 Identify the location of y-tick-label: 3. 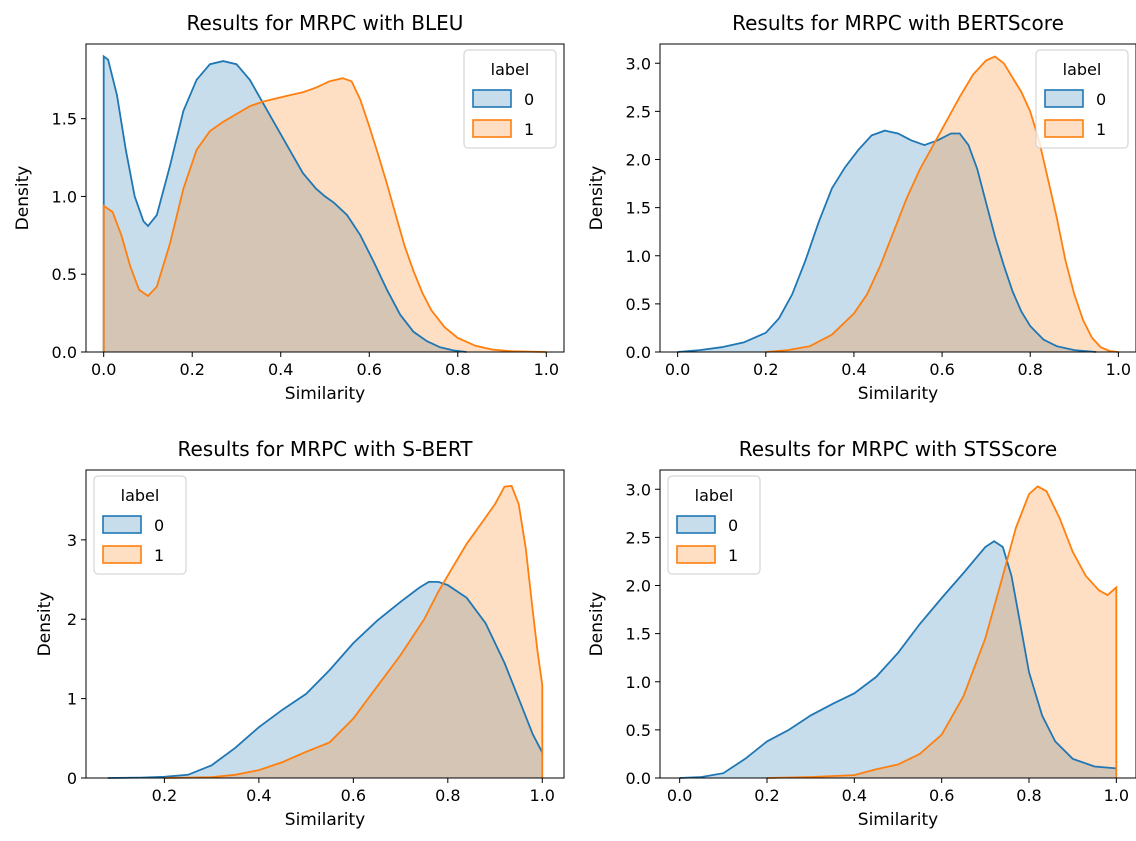
(72, 540).